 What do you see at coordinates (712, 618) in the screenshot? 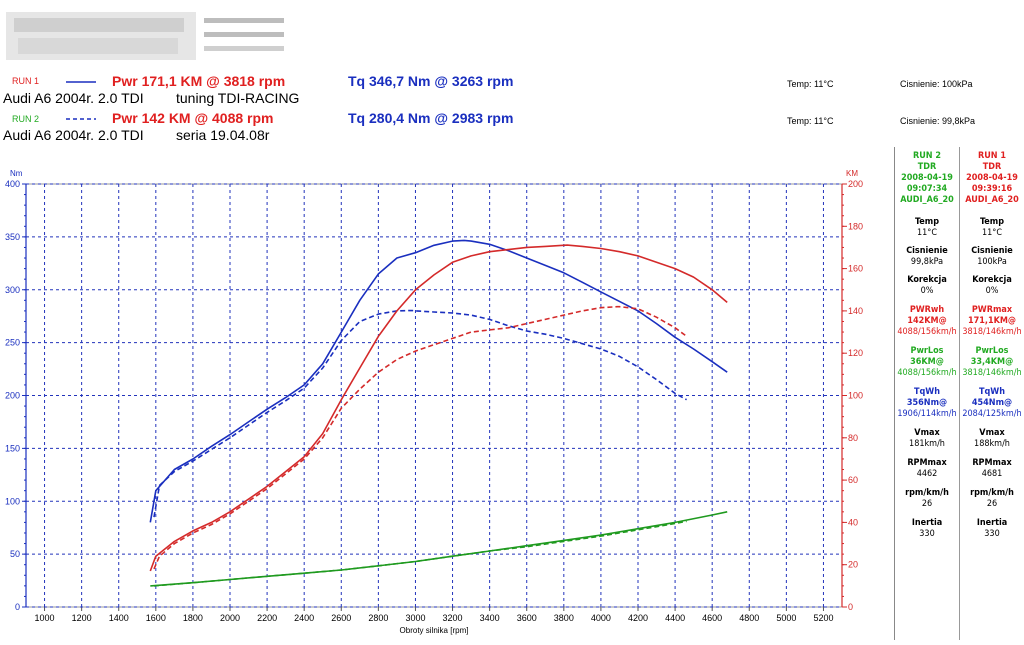
I see `x-tick-label: 4600` at bounding box center [712, 618].